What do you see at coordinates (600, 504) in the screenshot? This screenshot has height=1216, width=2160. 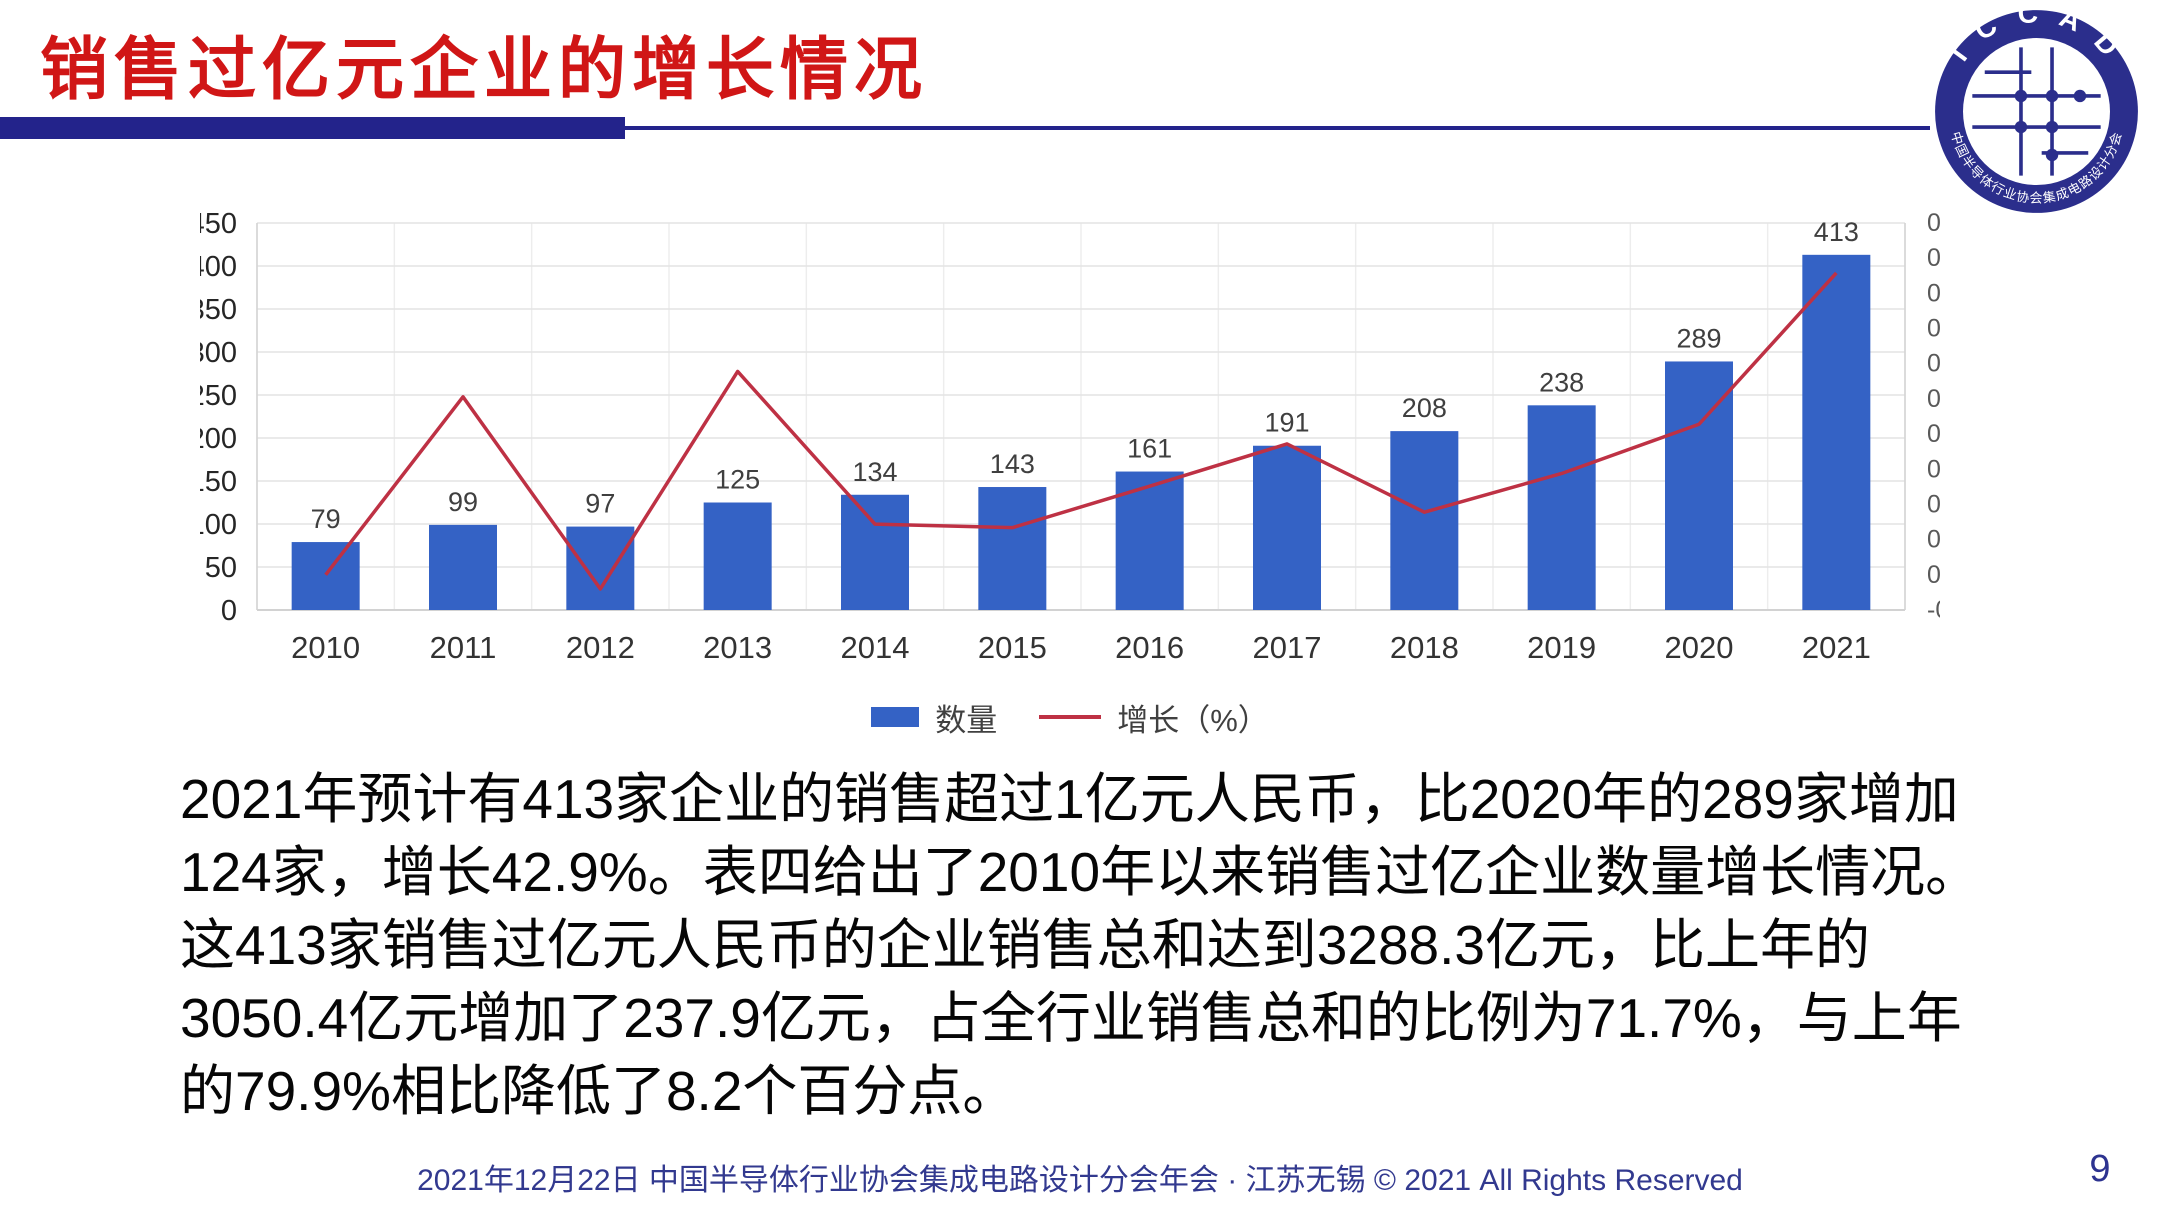 I see `bar-label: 97` at bounding box center [600, 504].